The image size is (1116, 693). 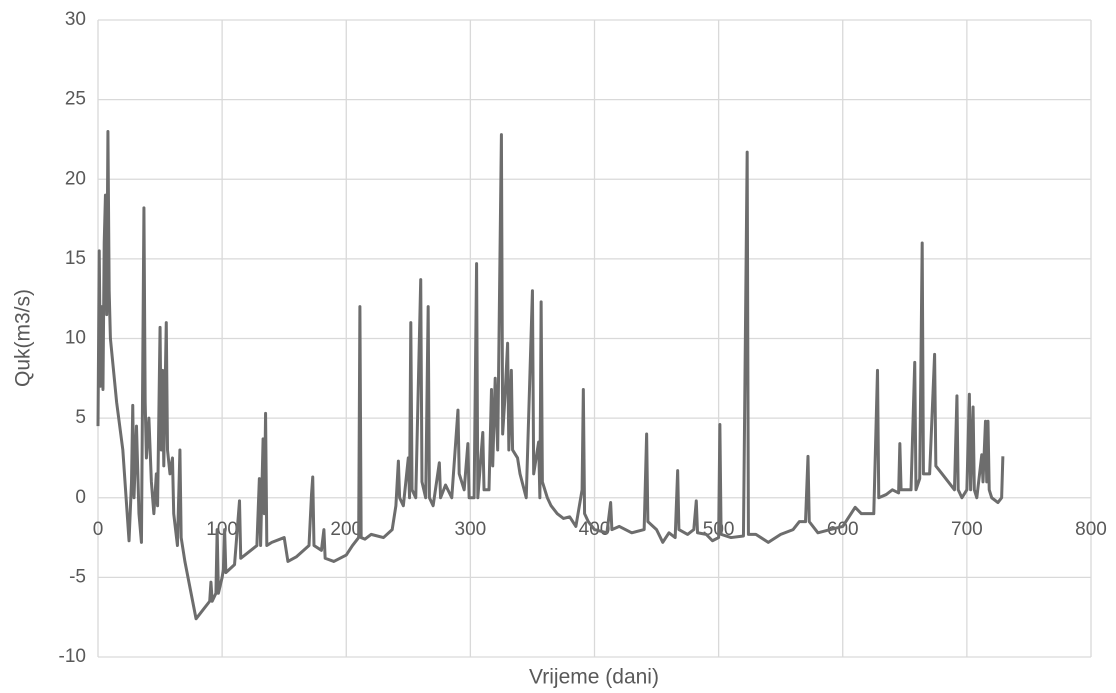 What do you see at coordinates (72, 656) in the screenshot?
I see `y-tick-label: -10` at bounding box center [72, 656].